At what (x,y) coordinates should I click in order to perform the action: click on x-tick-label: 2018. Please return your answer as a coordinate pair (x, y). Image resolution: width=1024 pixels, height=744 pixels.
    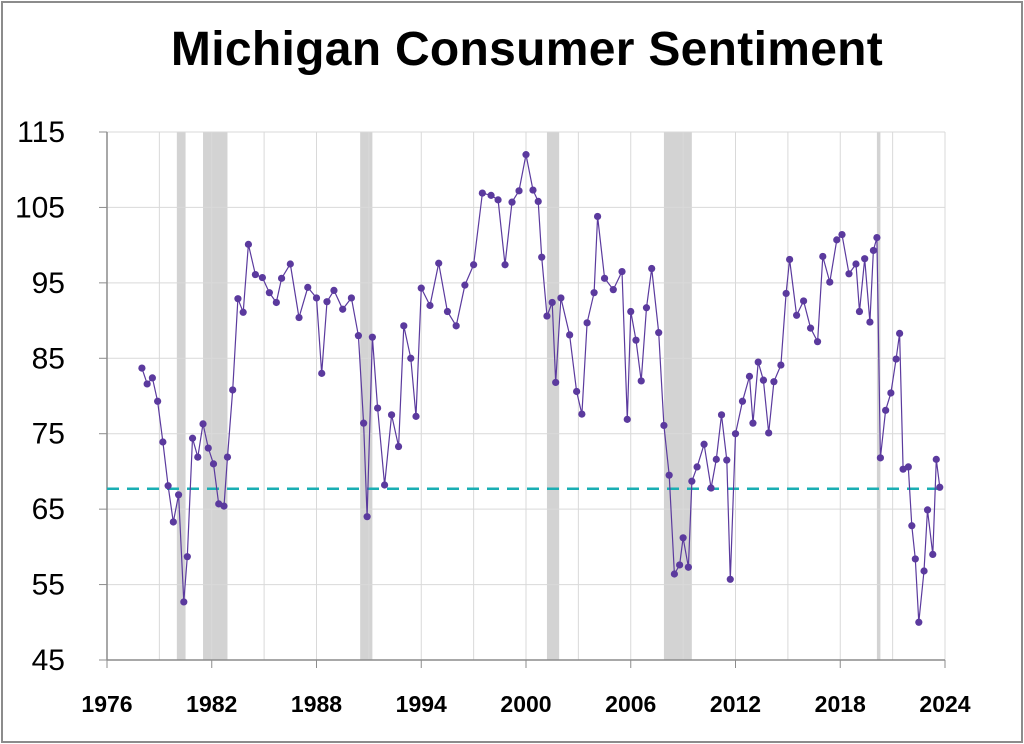
    Looking at the image, I should click on (840, 704).